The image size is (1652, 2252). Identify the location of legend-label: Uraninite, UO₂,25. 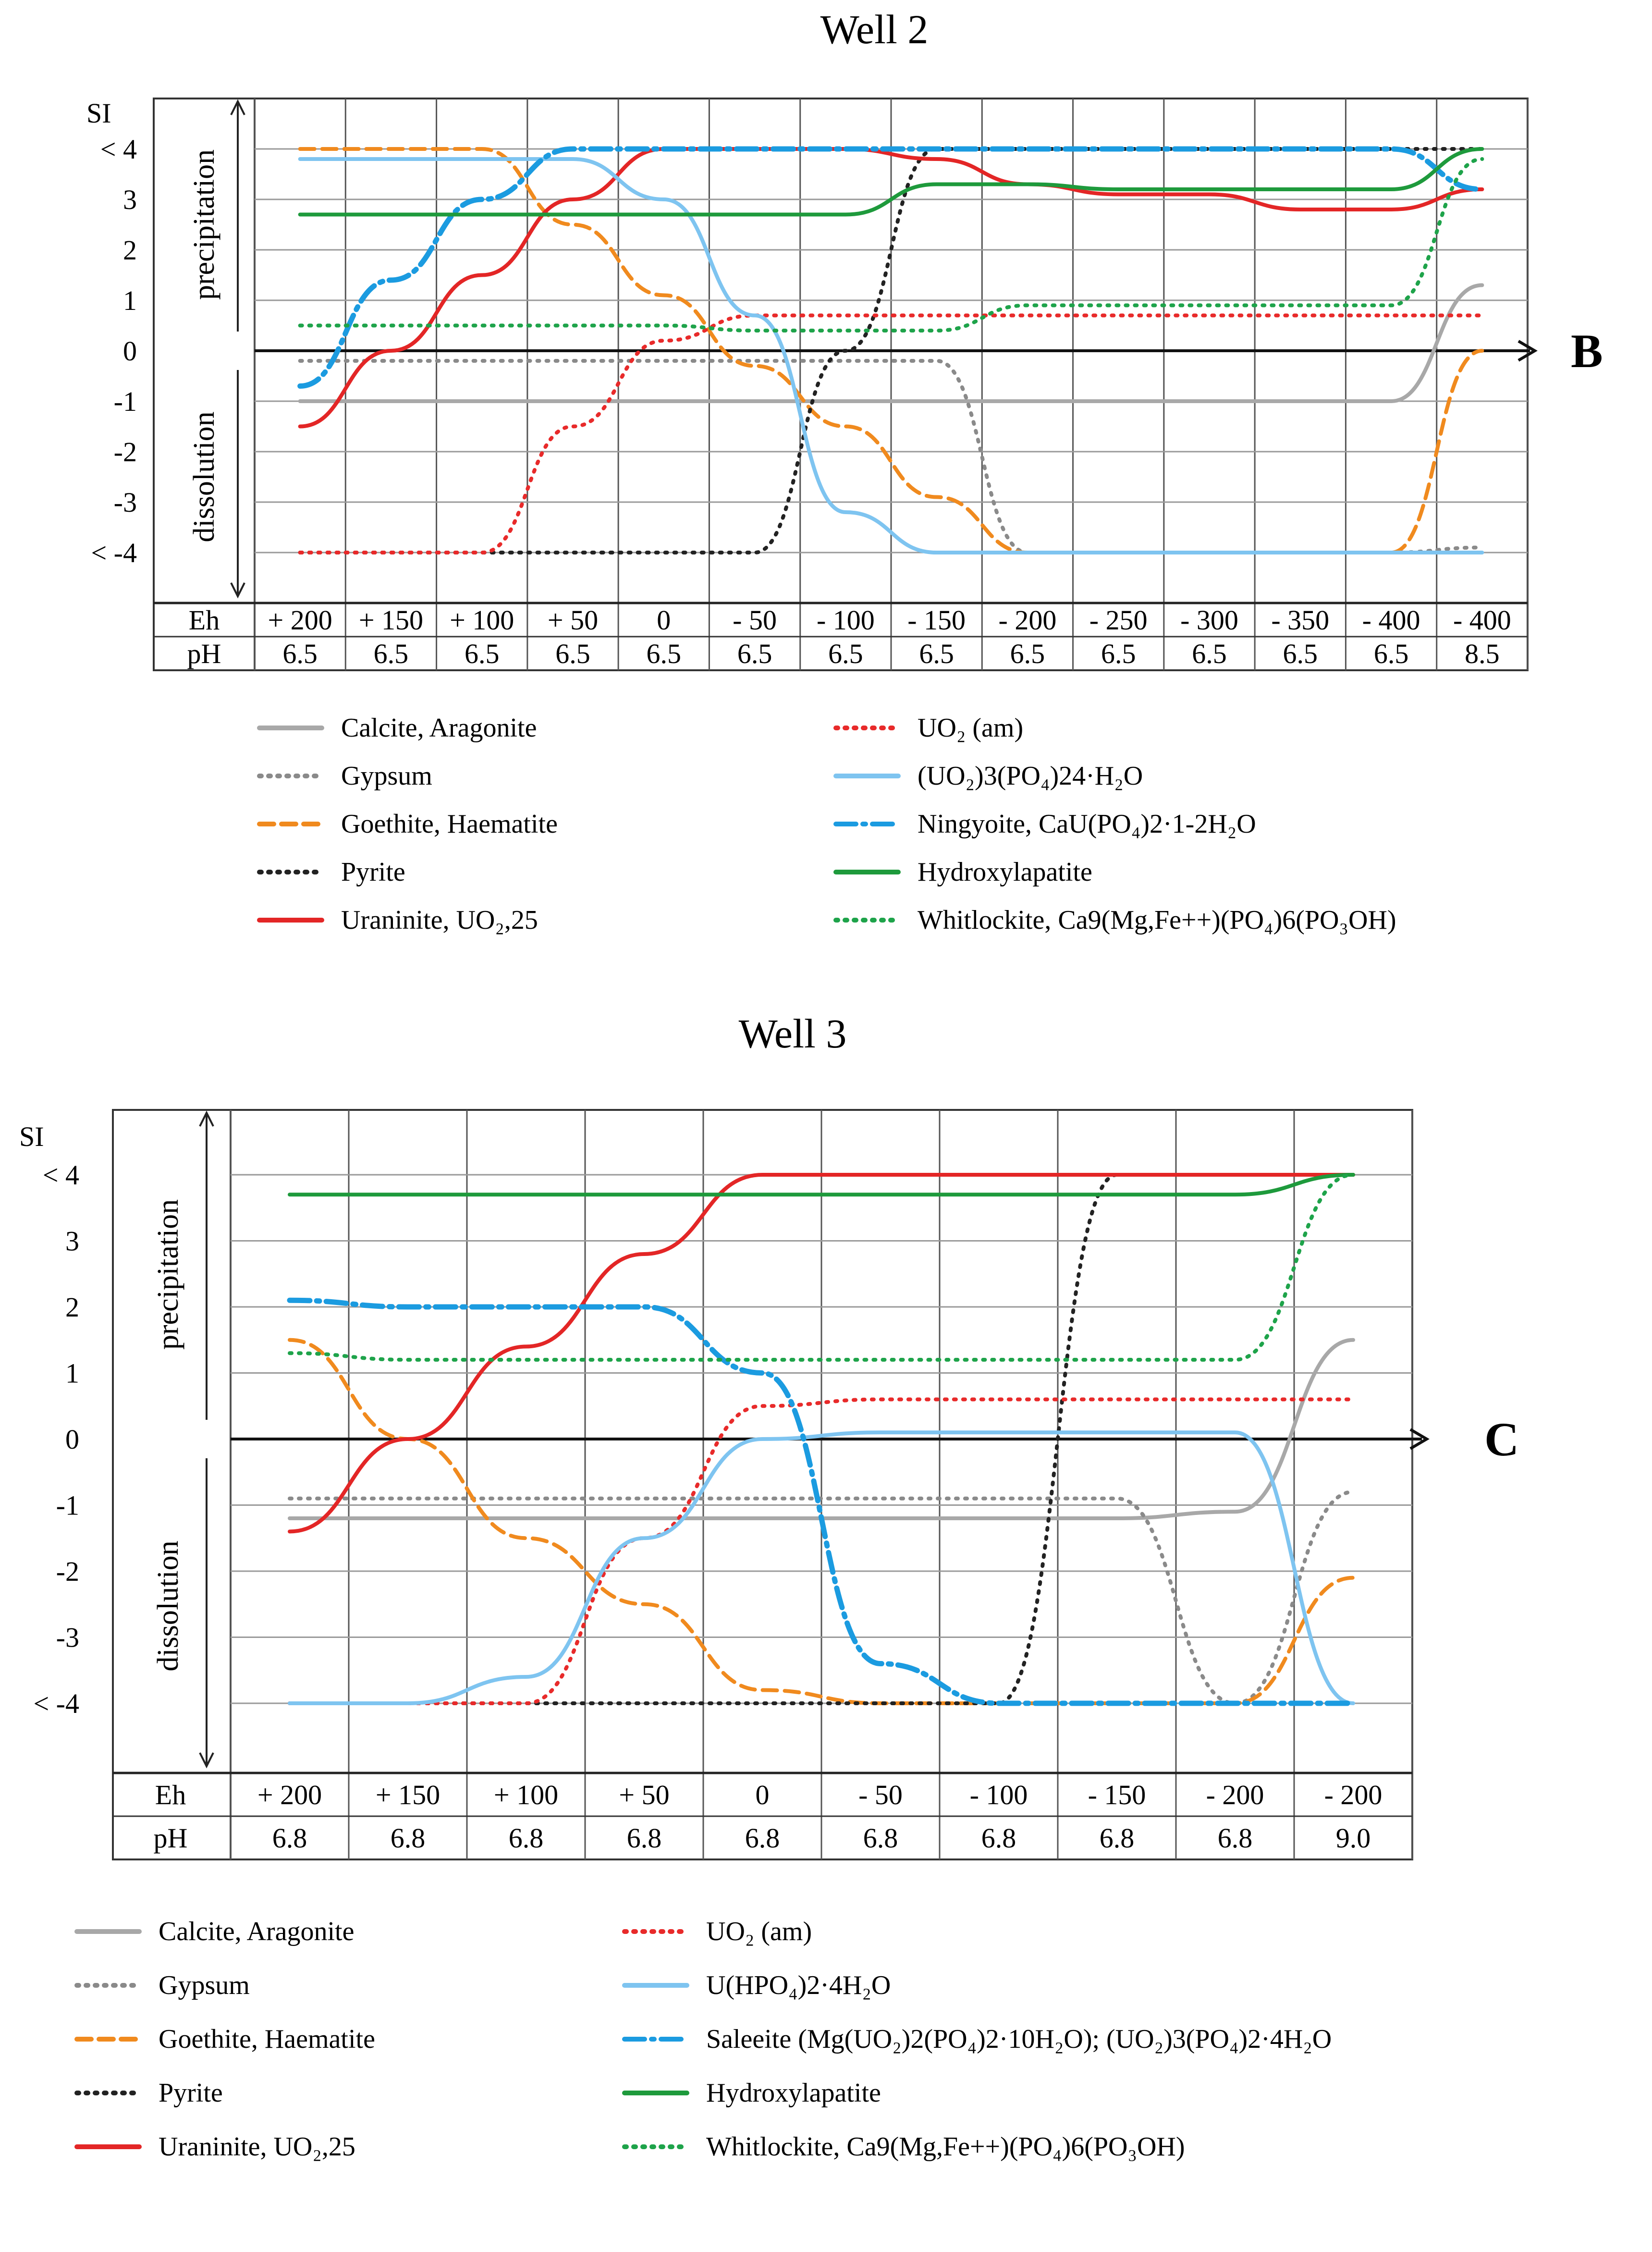
(257, 2147).